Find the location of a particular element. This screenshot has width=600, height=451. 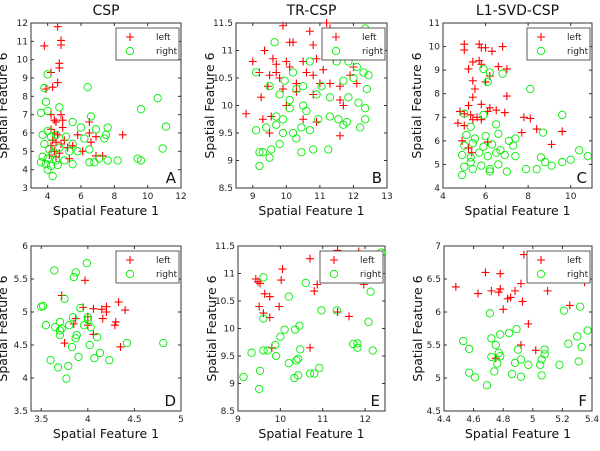

x-tick-label: 13 is located at coordinates (386, 197).